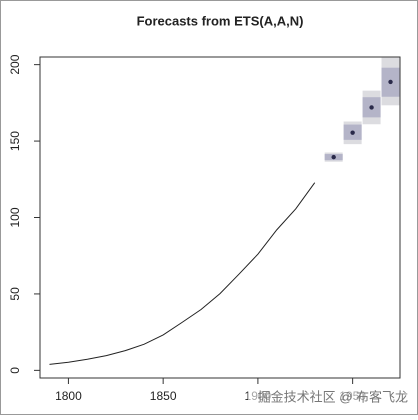 The height and width of the screenshot is (420, 418). Describe the element at coordinates (15, 217) in the screenshot. I see `y-tick-label: 100` at that location.